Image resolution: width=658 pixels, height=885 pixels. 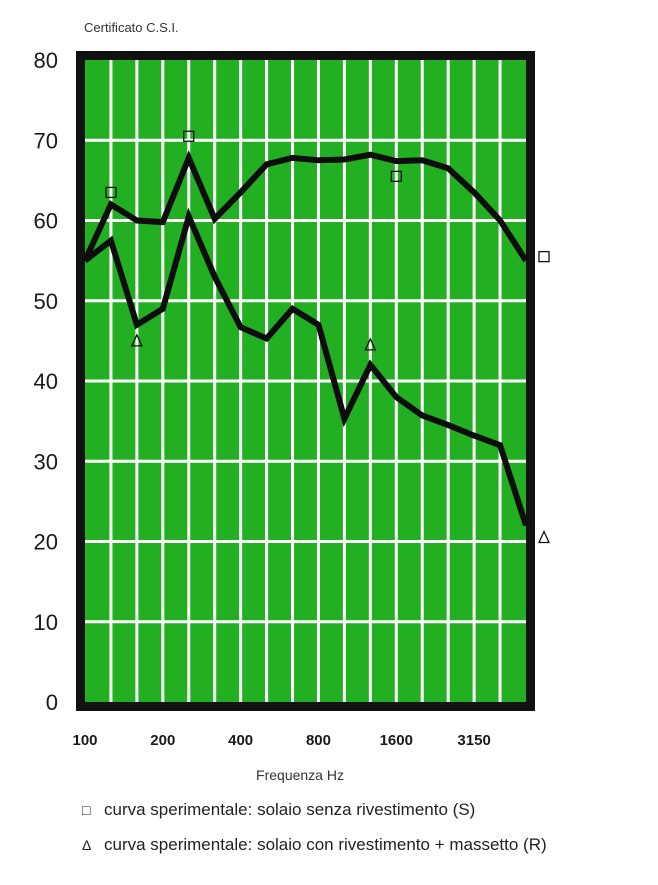 I want to click on x-tick-label: 800, so click(x=318, y=740).